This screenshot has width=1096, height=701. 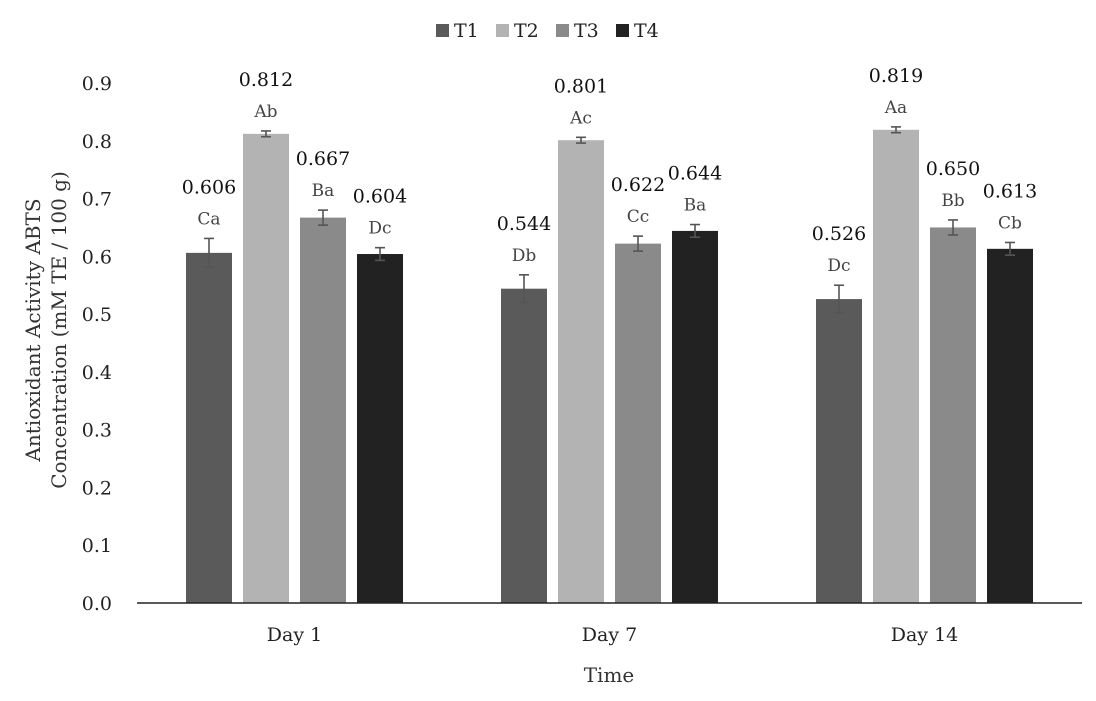 What do you see at coordinates (839, 234) in the screenshot?
I see `data-label: 0.526` at bounding box center [839, 234].